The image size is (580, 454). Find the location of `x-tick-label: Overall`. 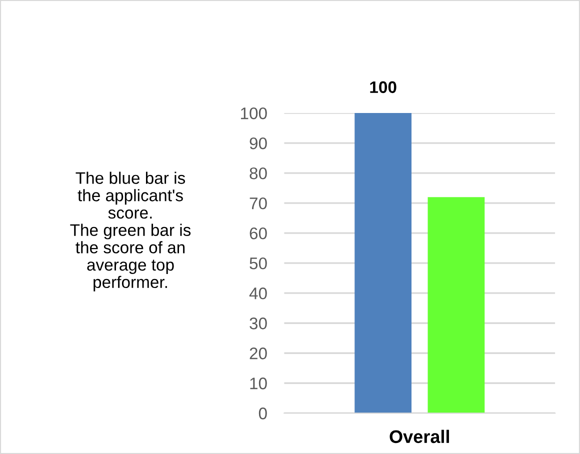

x-tick-label: Overall is located at coordinates (419, 437).